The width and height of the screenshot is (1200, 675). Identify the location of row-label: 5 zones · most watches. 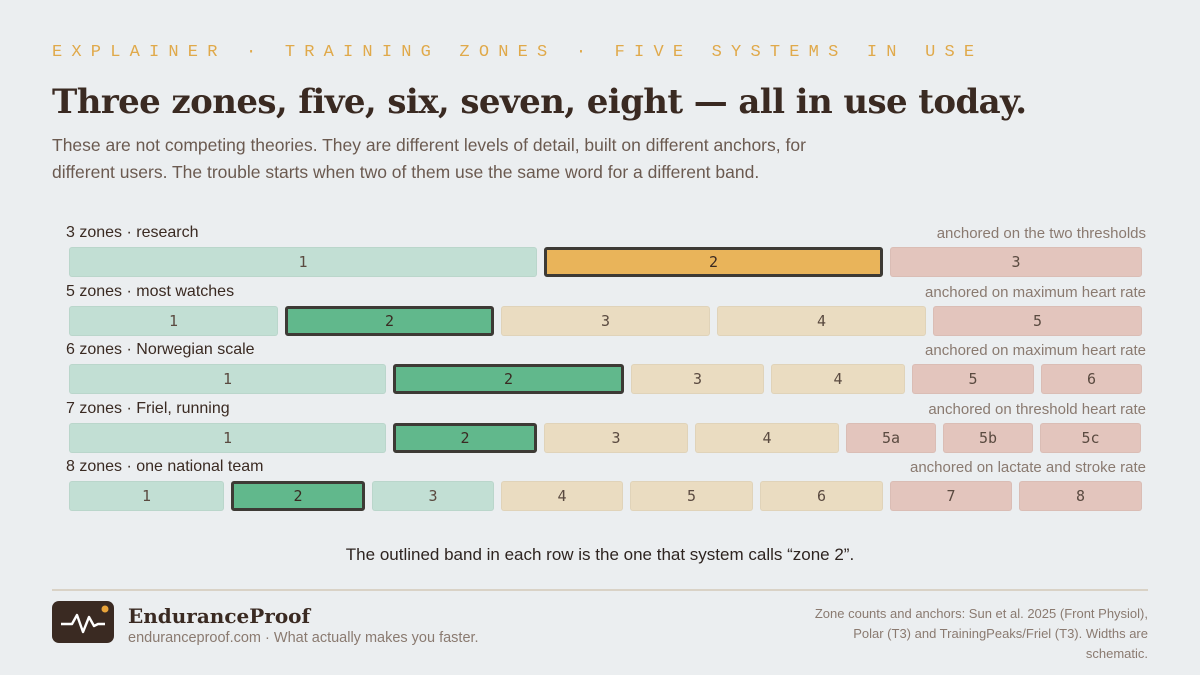
(150, 291).